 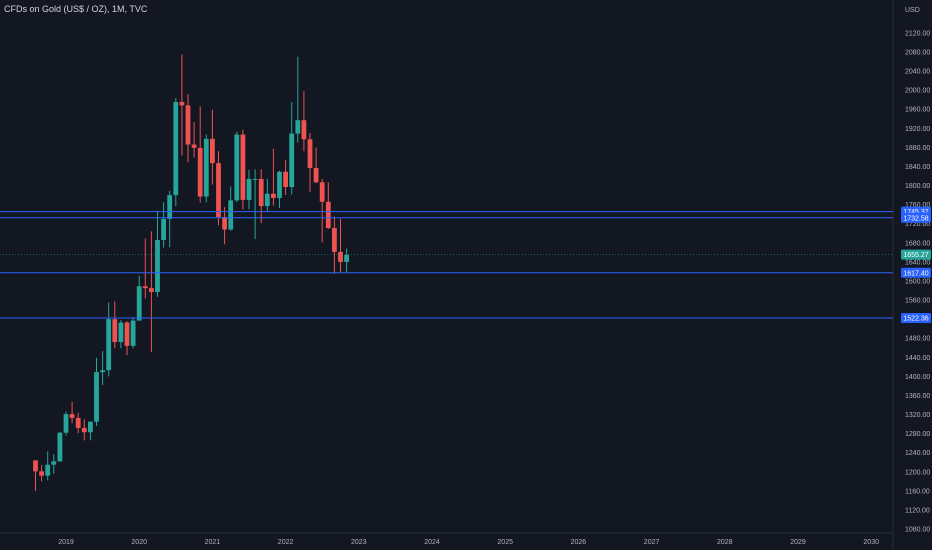 I want to click on y-tick-label: 1480.00, so click(x=917, y=339).